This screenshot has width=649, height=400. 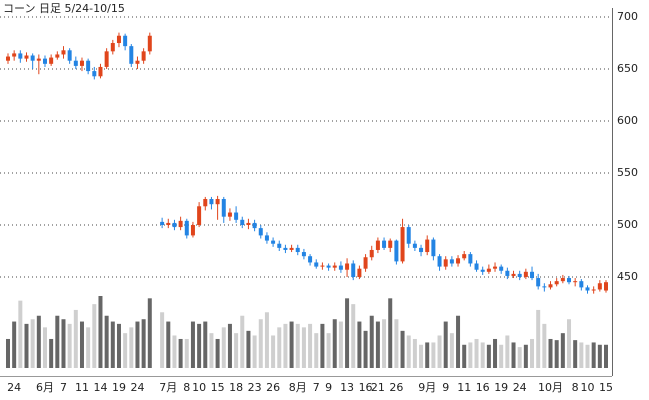 What do you see at coordinates (236, 387) in the screenshot?
I see `x-tick-label: 18` at bounding box center [236, 387].